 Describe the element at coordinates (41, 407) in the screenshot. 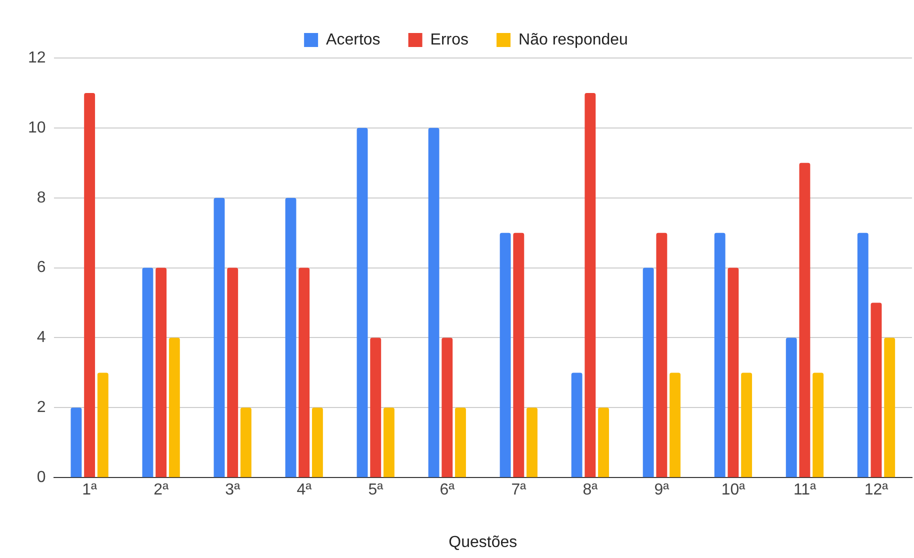

I see `y-tick-label: 2` at that location.